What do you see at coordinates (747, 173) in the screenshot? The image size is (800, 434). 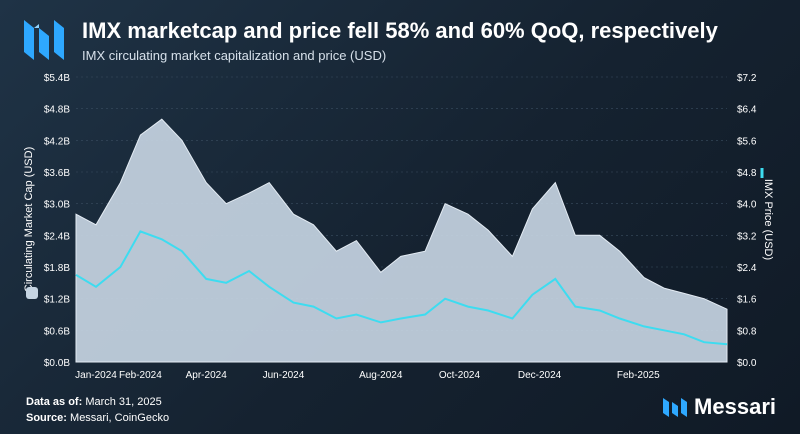 I see `y-right-tick-label: $4.8` at bounding box center [747, 173].